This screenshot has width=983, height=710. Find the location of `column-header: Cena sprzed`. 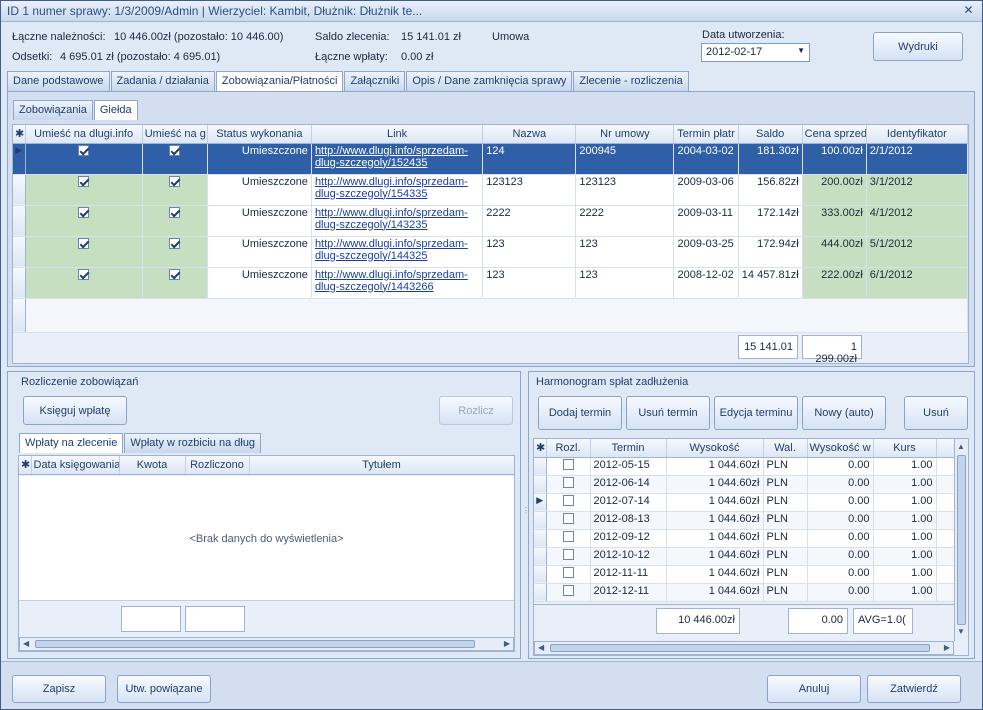

column-header: Cena sprzed is located at coordinates (834, 134).